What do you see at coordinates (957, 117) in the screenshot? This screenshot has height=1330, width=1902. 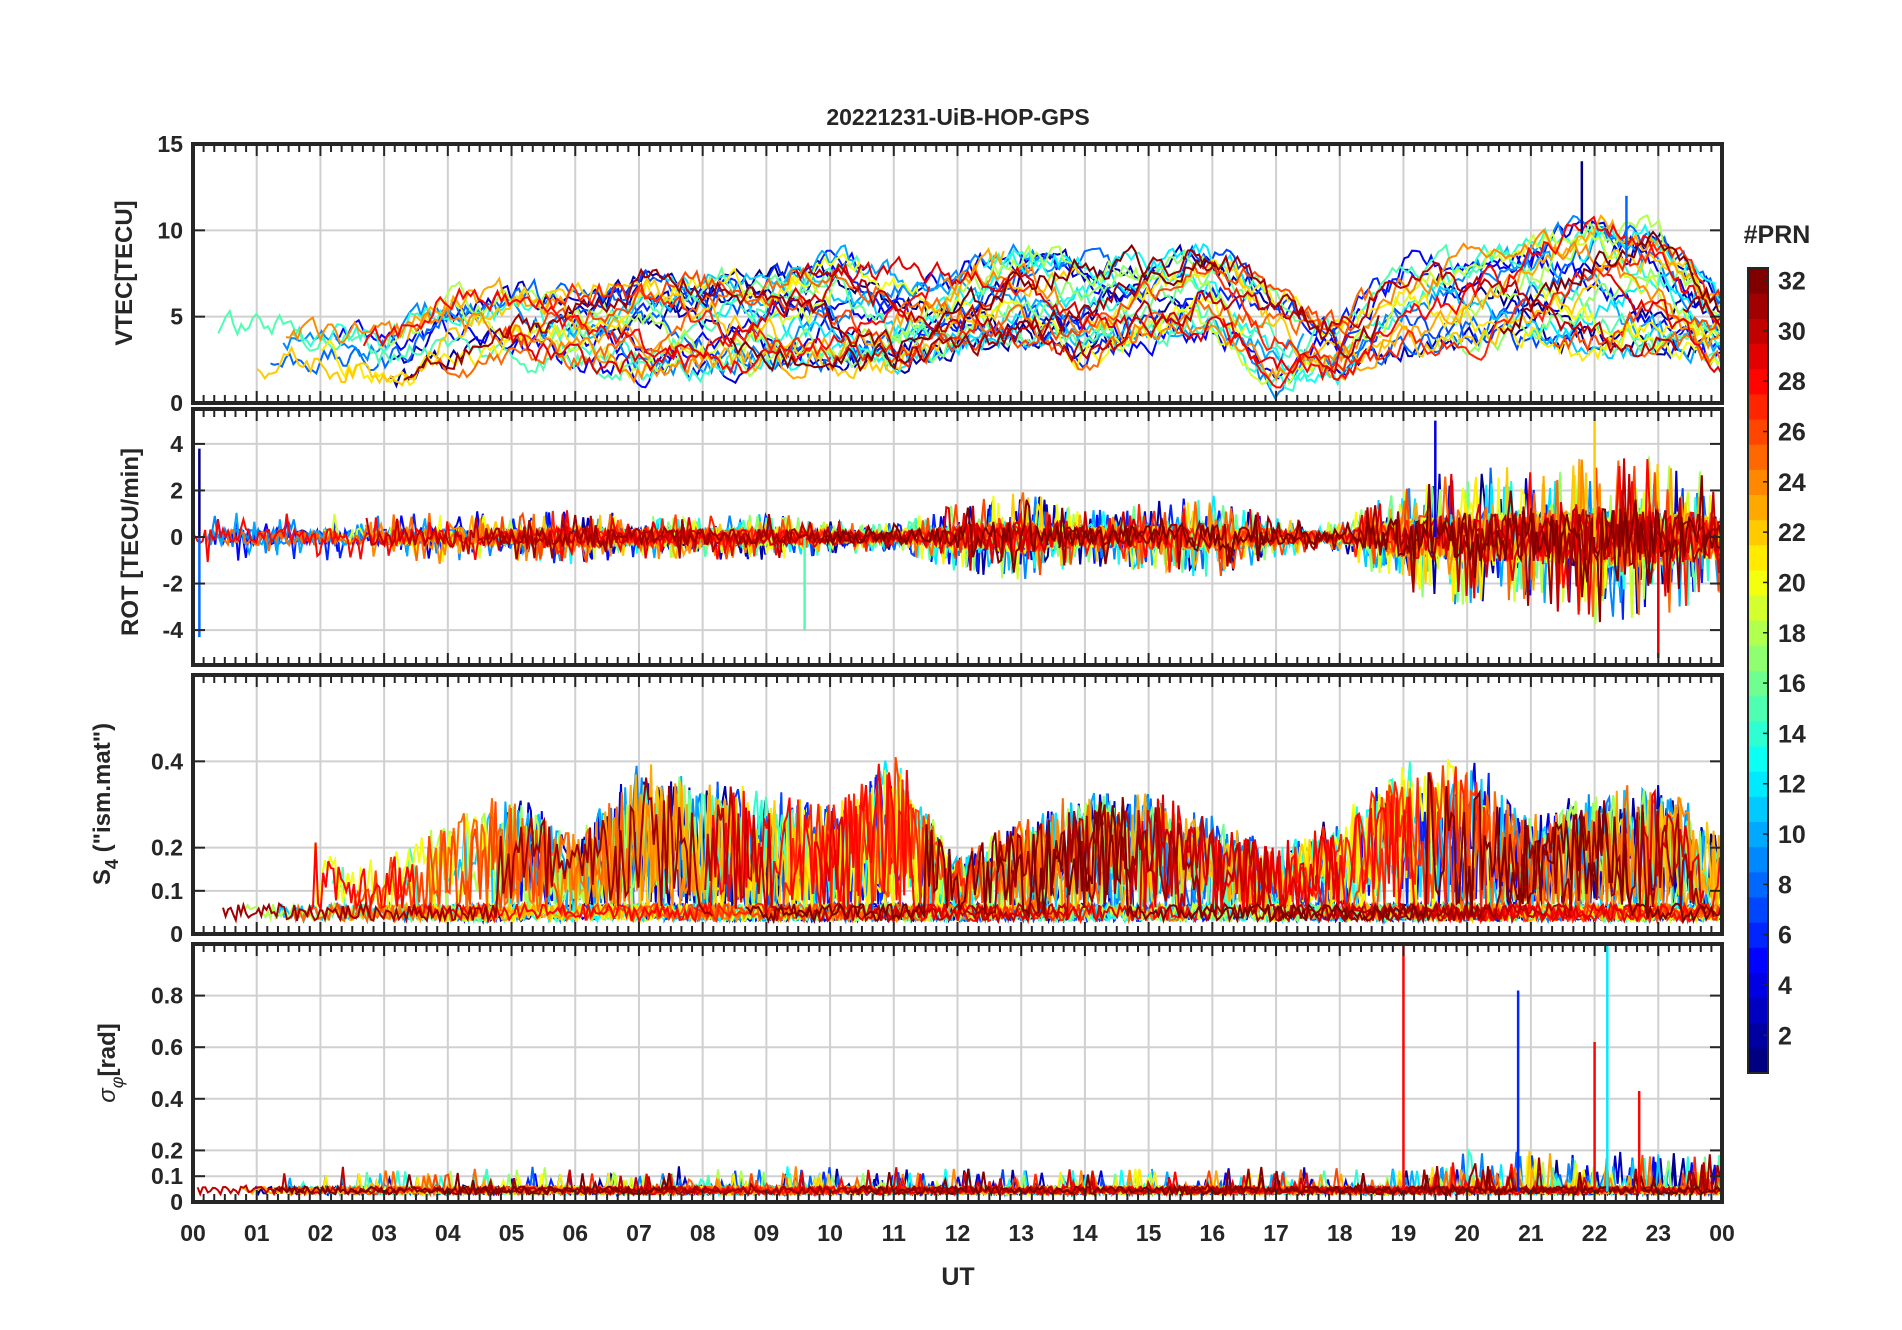 I see `figure-title: 20221231-UiB-HOP-GPS` at bounding box center [957, 117].